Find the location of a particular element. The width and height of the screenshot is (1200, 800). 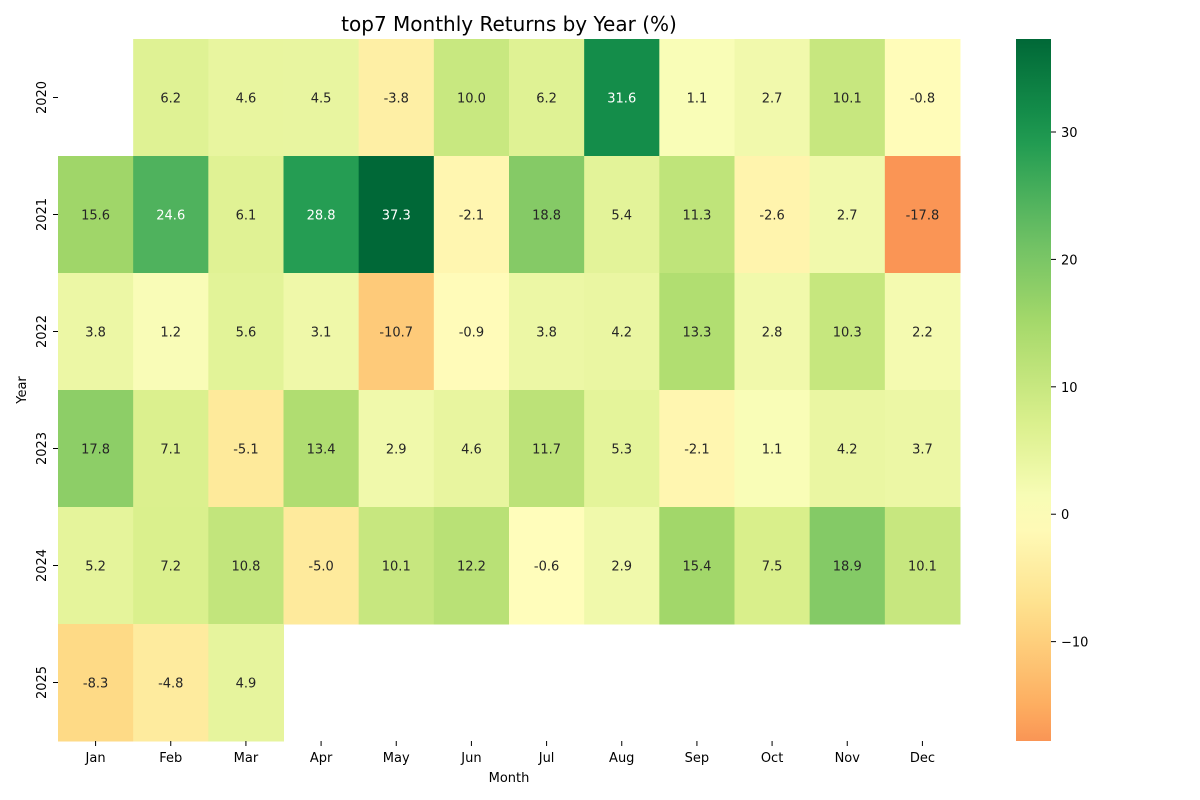

cell-value-label: 37.3 is located at coordinates (396, 216).